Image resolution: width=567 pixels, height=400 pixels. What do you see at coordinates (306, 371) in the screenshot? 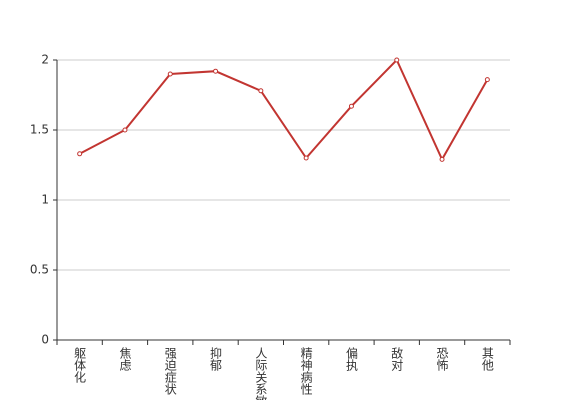
I see `x-tick-label: 精神病性` at bounding box center [306, 371].